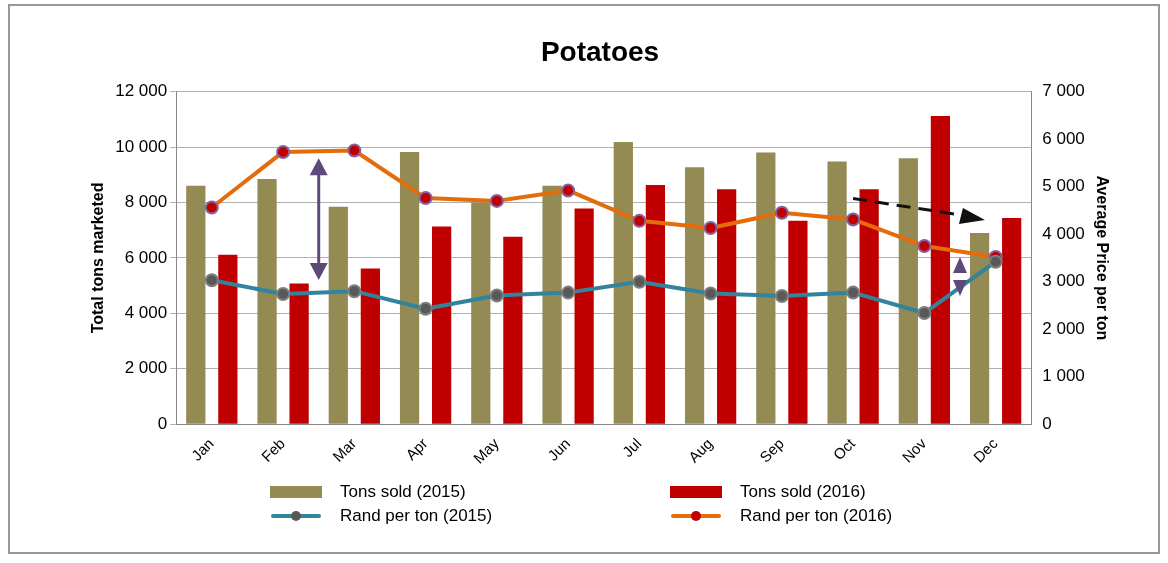 This screenshot has height=563, width=1168. What do you see at coordinates (700, 450) in the screenshot?
I see `x-tick-label: Aug` at bounding box center [700, 450].